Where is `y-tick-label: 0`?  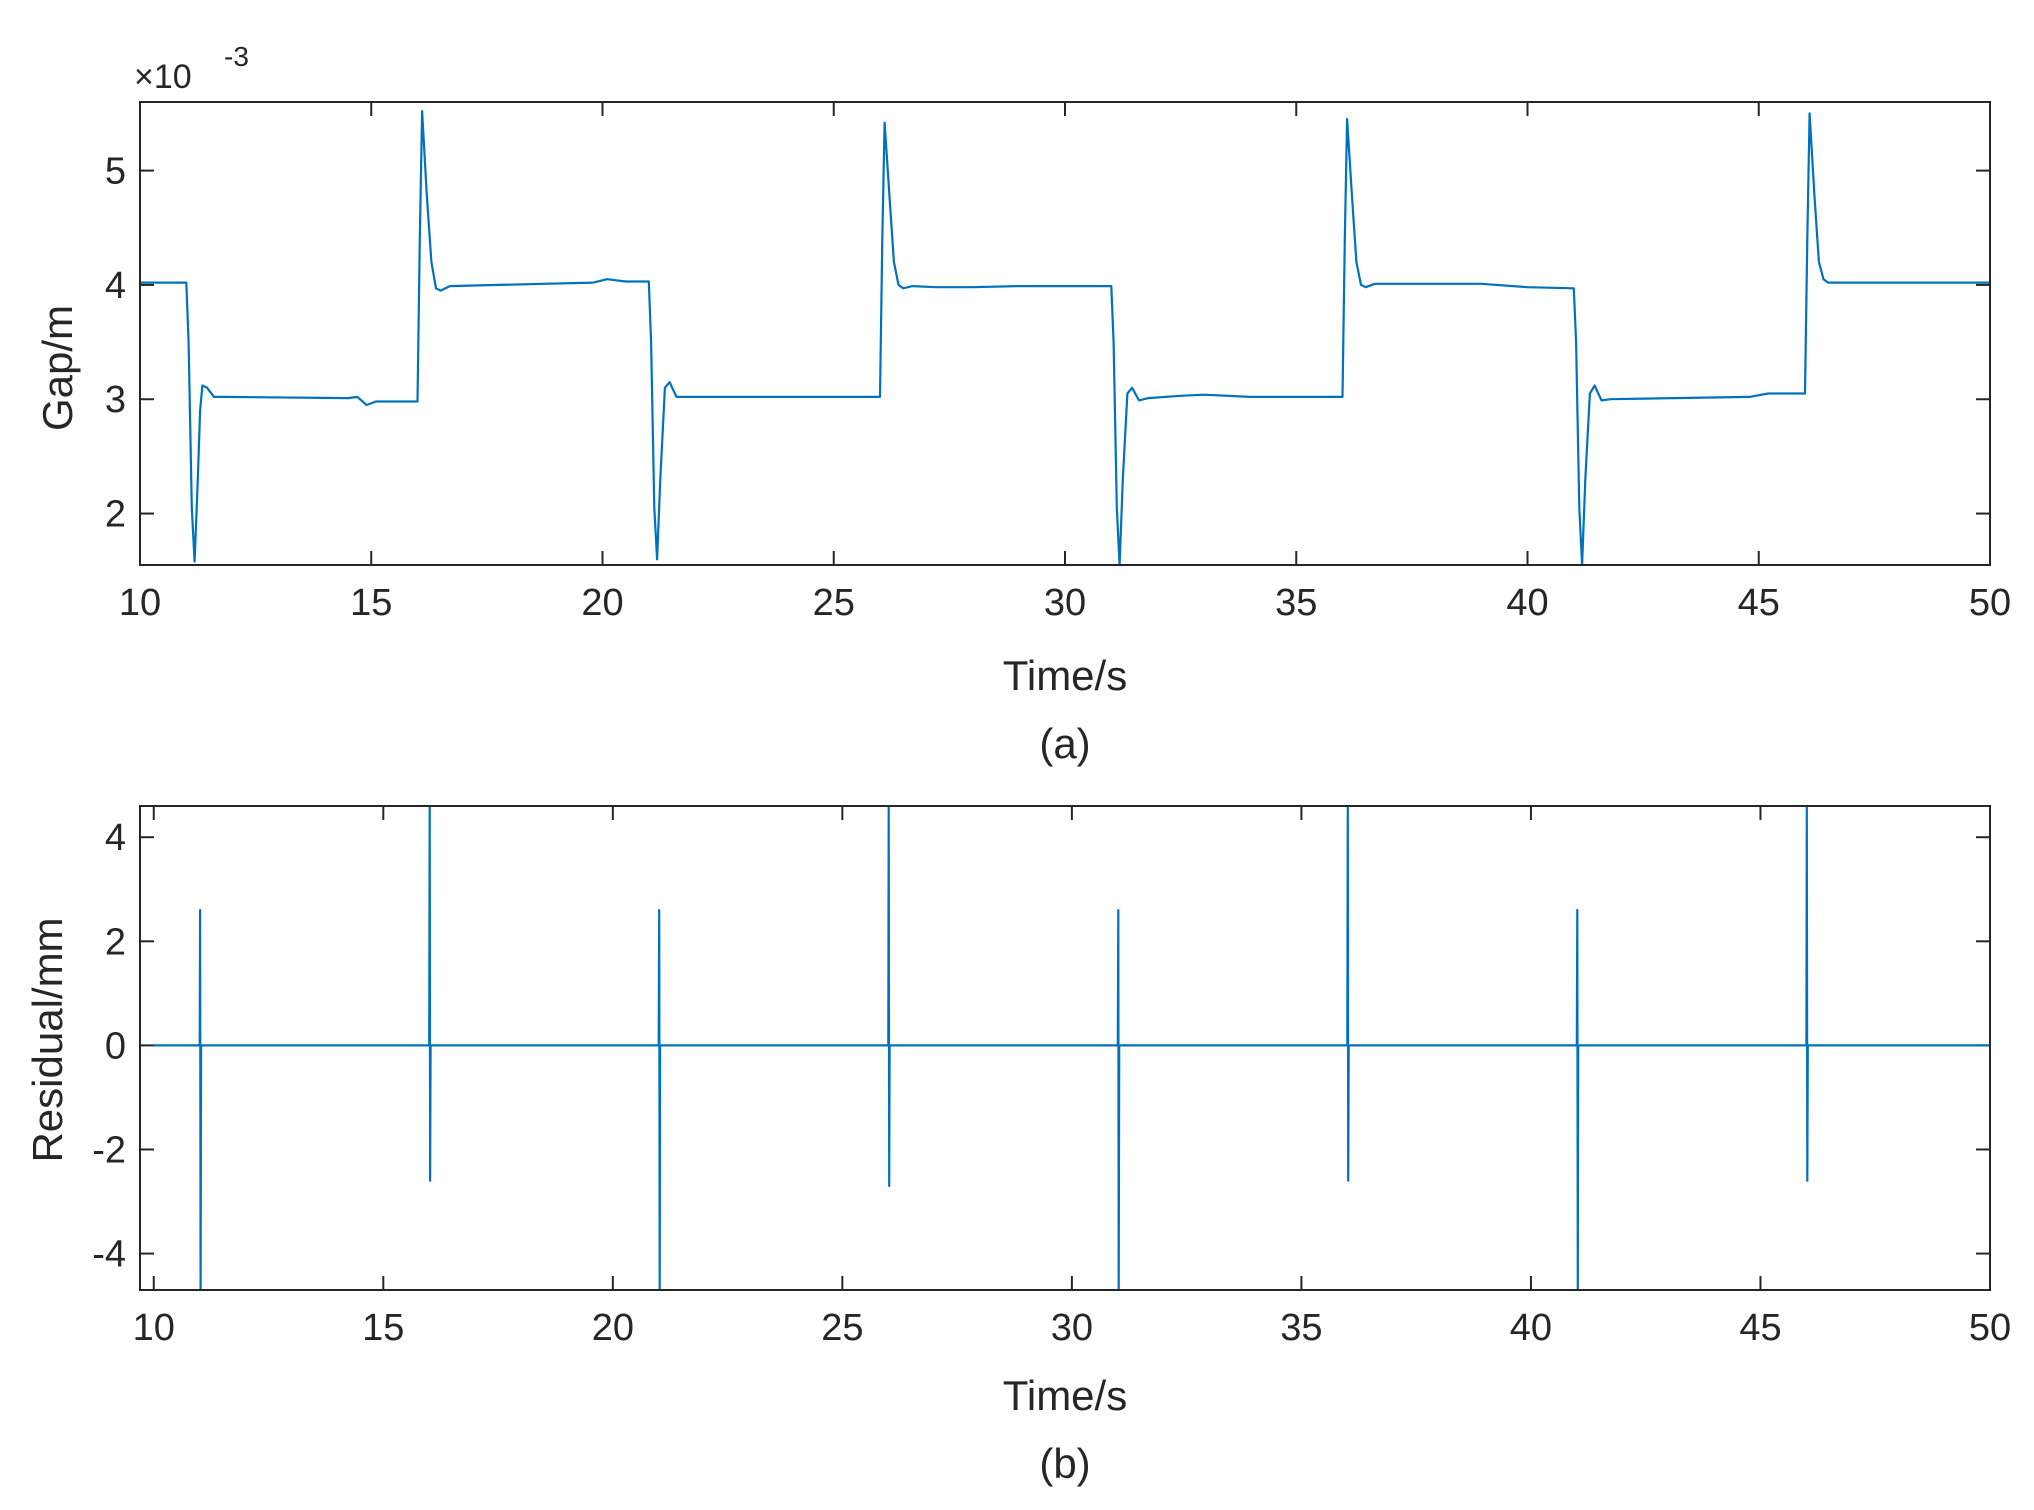 y-tick-label: 0 is located at coordinates (115, 1046).